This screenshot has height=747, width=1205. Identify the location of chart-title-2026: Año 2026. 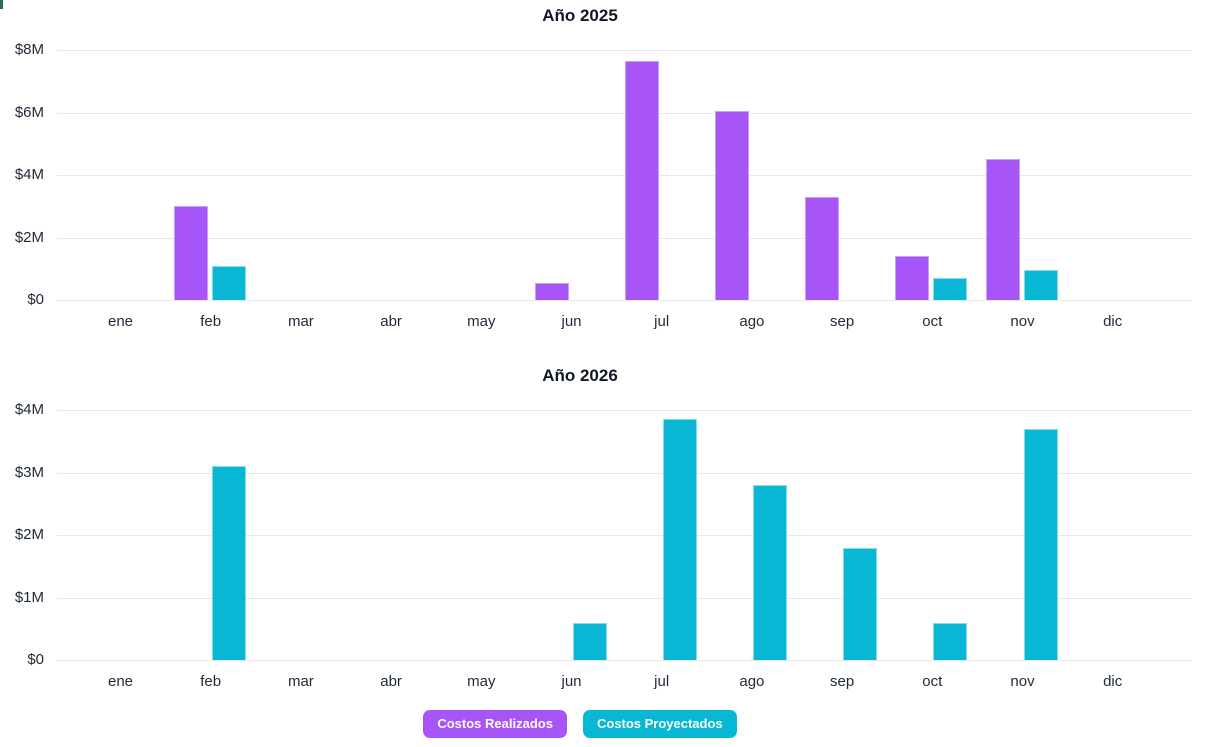
(580, 375).